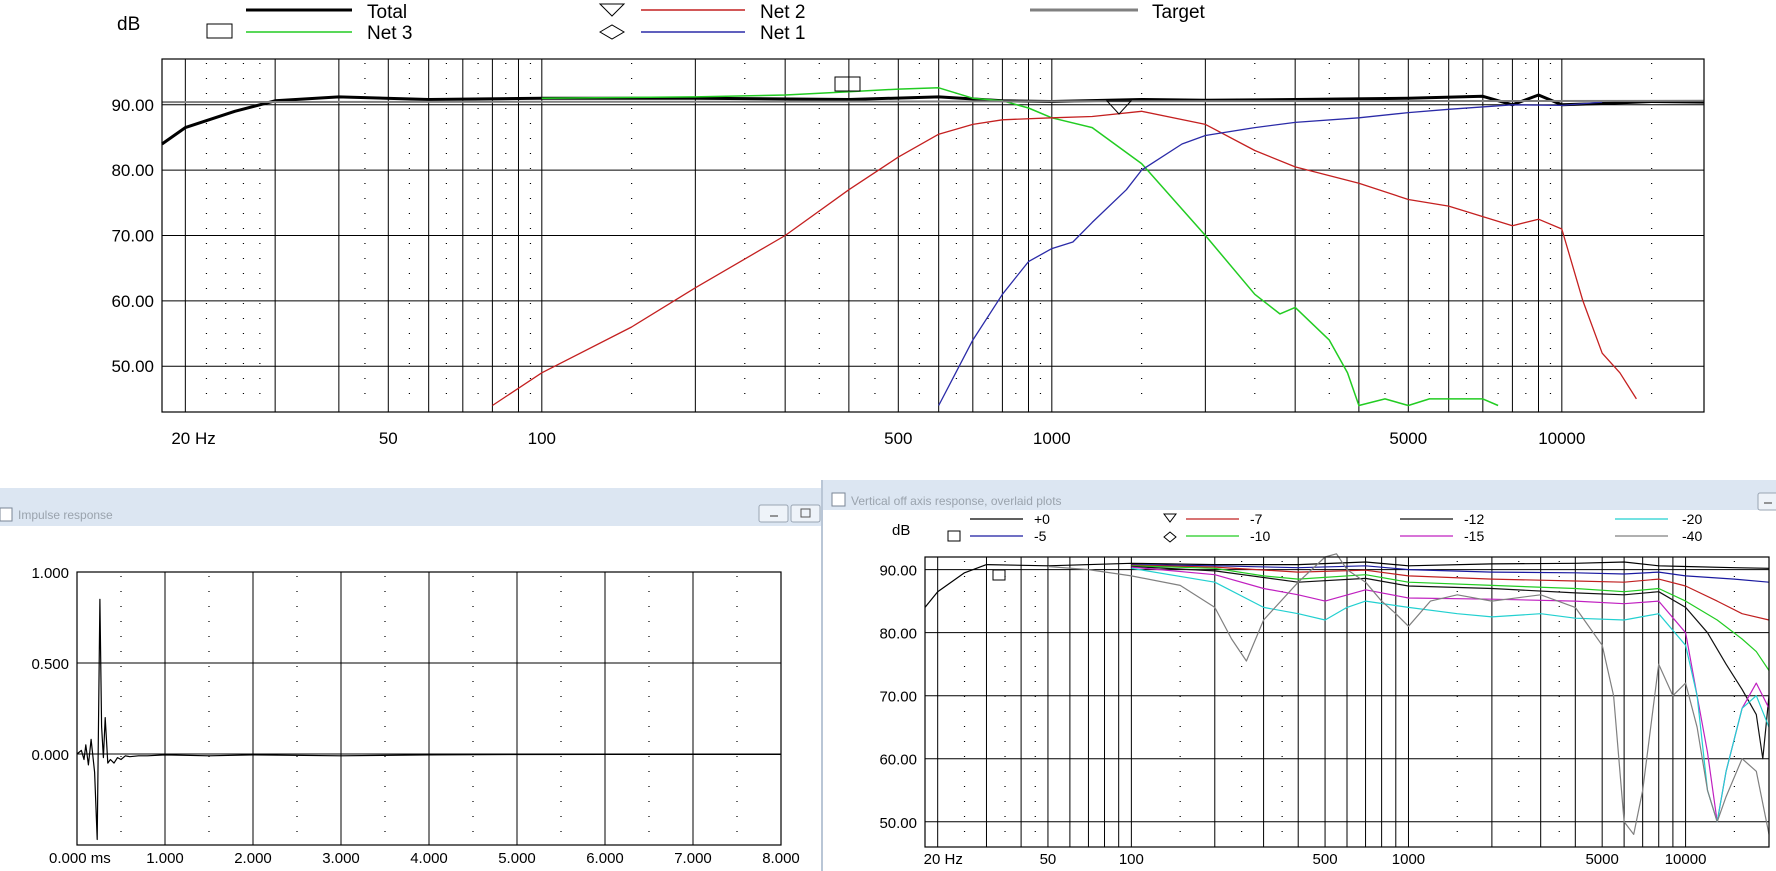 Image resolution: width=1776 pixels, height=871 pixels. Describe the element at coordinates (50, 573) in the screenshot. I see `y-tick-label: 1.000` at that location.